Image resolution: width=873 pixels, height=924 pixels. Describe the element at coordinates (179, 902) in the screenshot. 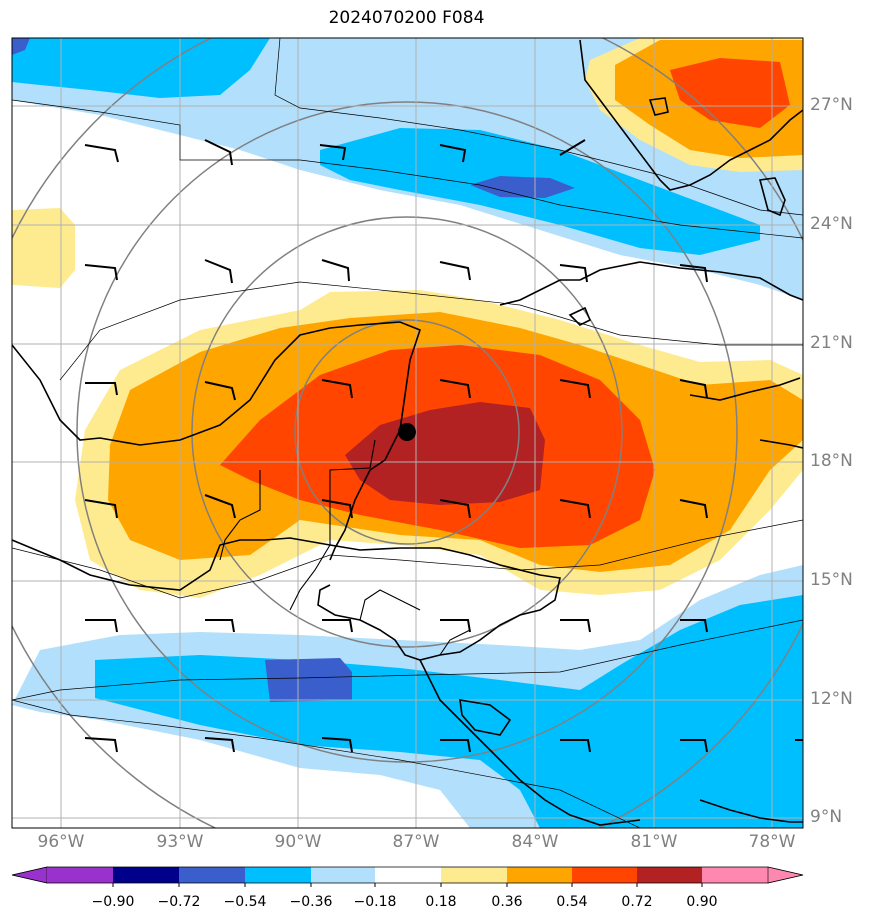

I see `colorbar-label-neg-072: −0.72` at that location.